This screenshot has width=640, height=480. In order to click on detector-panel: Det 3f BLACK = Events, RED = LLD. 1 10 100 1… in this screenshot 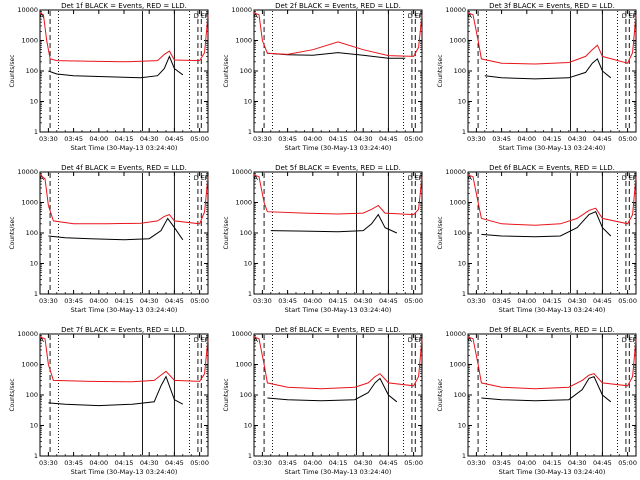, I will do `click(537, 77)`.